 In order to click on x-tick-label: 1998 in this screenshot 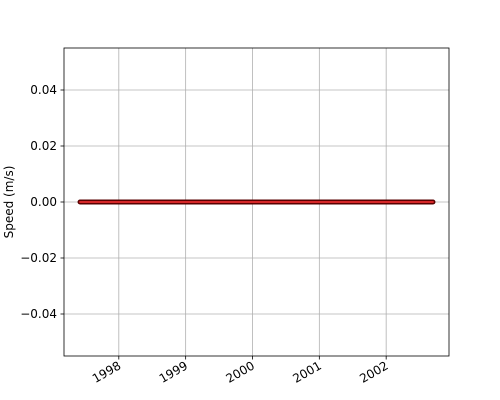, I will do `click(106, 371)`.